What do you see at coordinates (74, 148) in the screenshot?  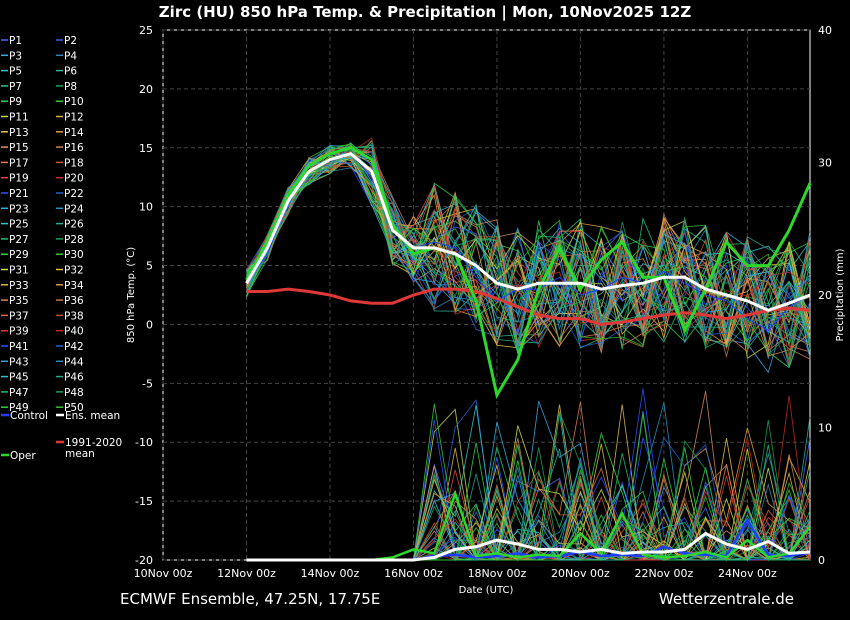 I see `legend-label-p16: P16` at bounding box center [74, 148].